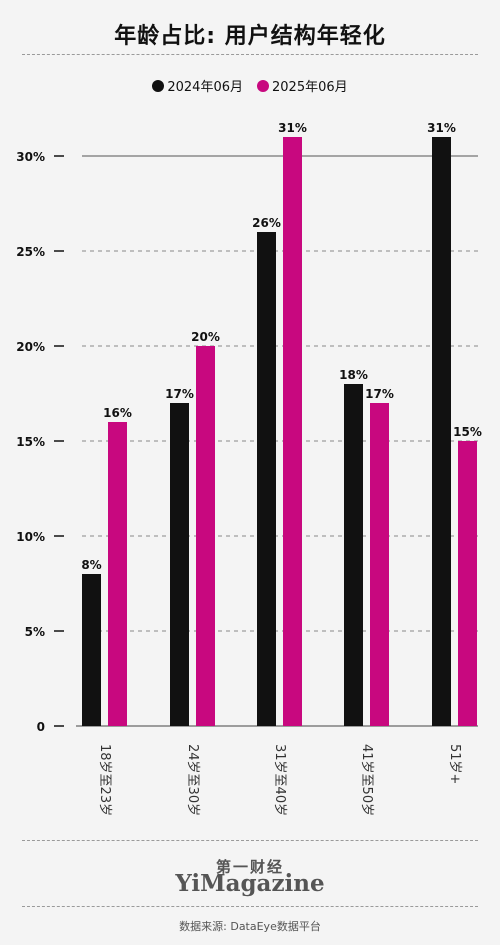 This screenshot has height=945, width=500. What do you see at coordinates (279, 780) in the screenshot?
I see `x-category-label: 31岁至40岁` at bounding box center [279, 780].